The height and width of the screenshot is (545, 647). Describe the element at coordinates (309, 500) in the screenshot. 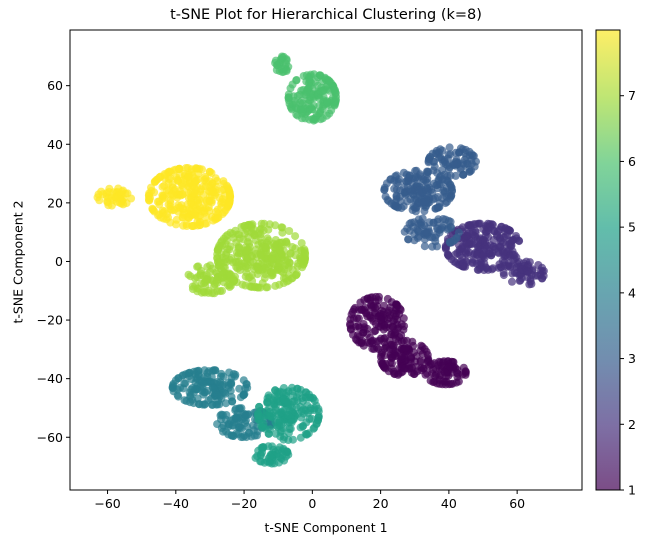

I see `x-axis: −60 −40 −20 0 20 40 60` at that location.